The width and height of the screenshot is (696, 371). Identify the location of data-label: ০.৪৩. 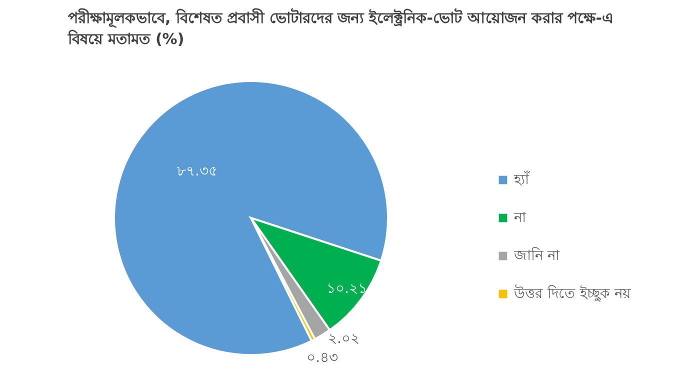
(322, 358).